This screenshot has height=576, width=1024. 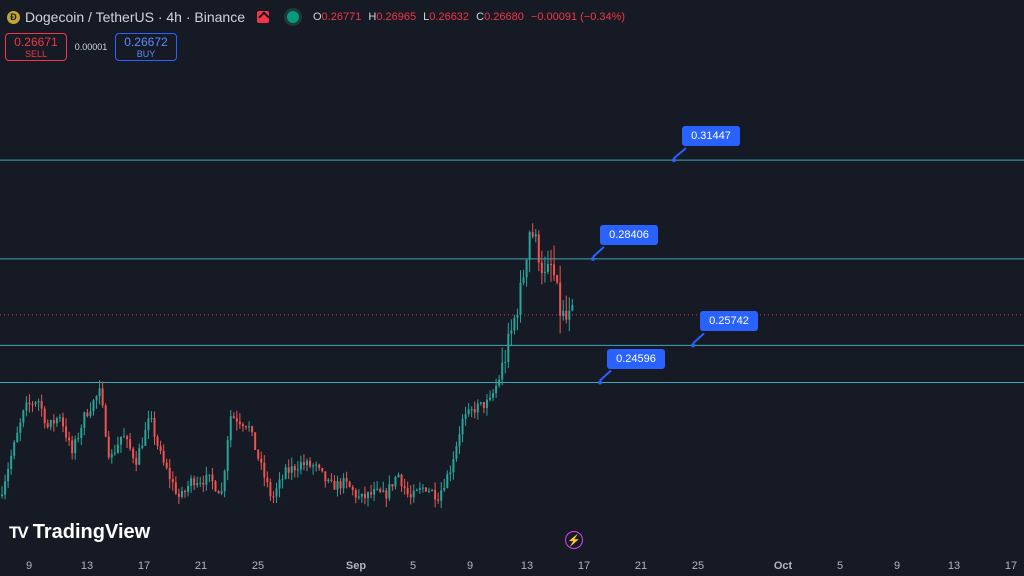 What do you see at coordinates (711, 136) in the screenshot?
I see `level-price-label: 0.31447` at bounding box center [711, 136].